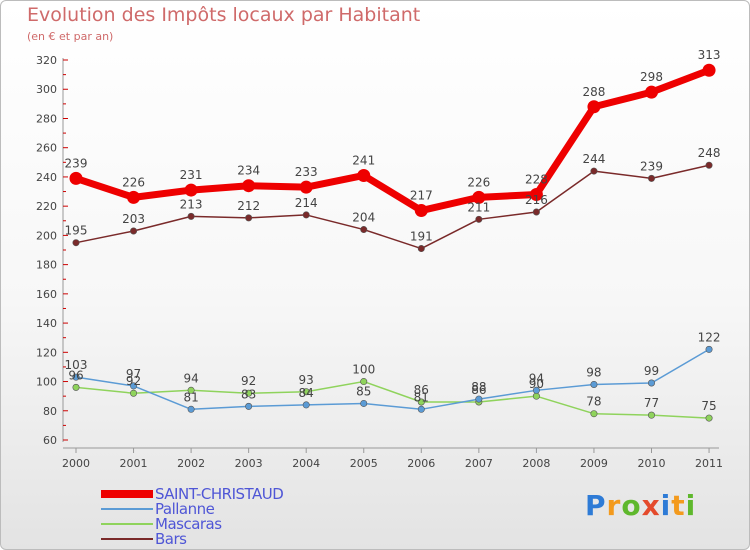 The width and height of the screenshot is (750, 550). Describe the element at coordinates (593, 159) in the screenshot. I see `data-label-bars: 244` at that location.